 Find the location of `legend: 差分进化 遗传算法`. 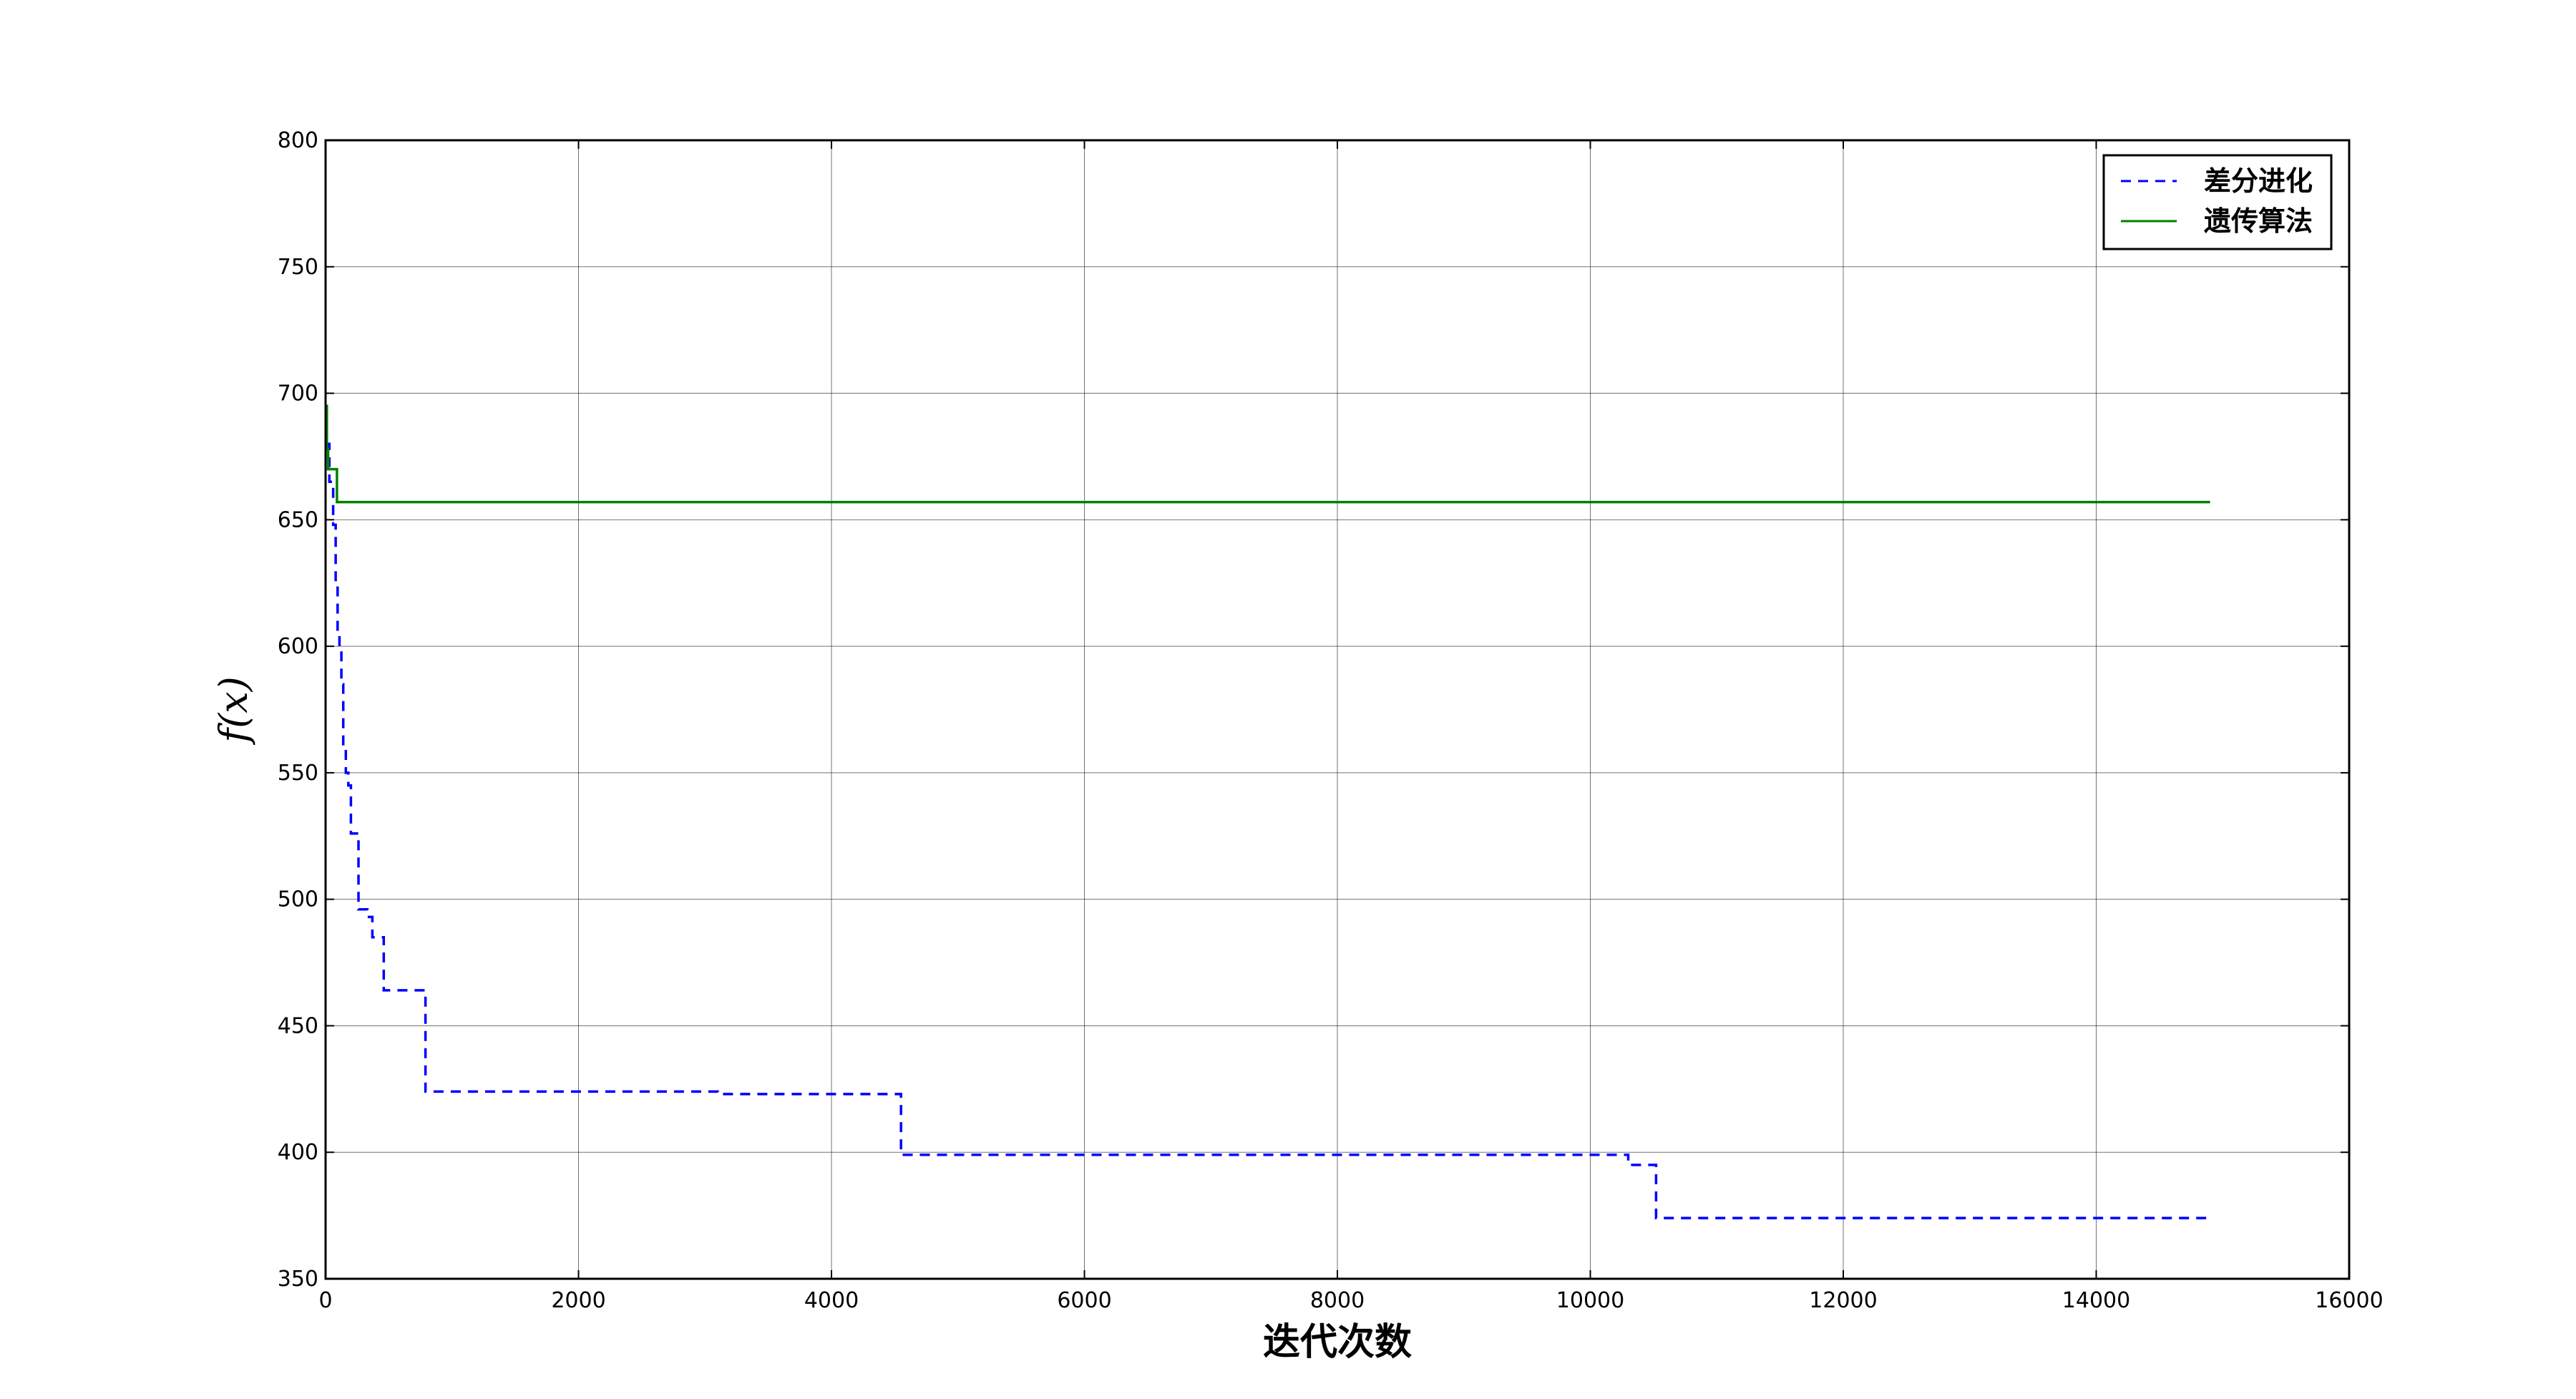

legend: 差分进化 遗传算法 is located at coordinates (2217, 202).